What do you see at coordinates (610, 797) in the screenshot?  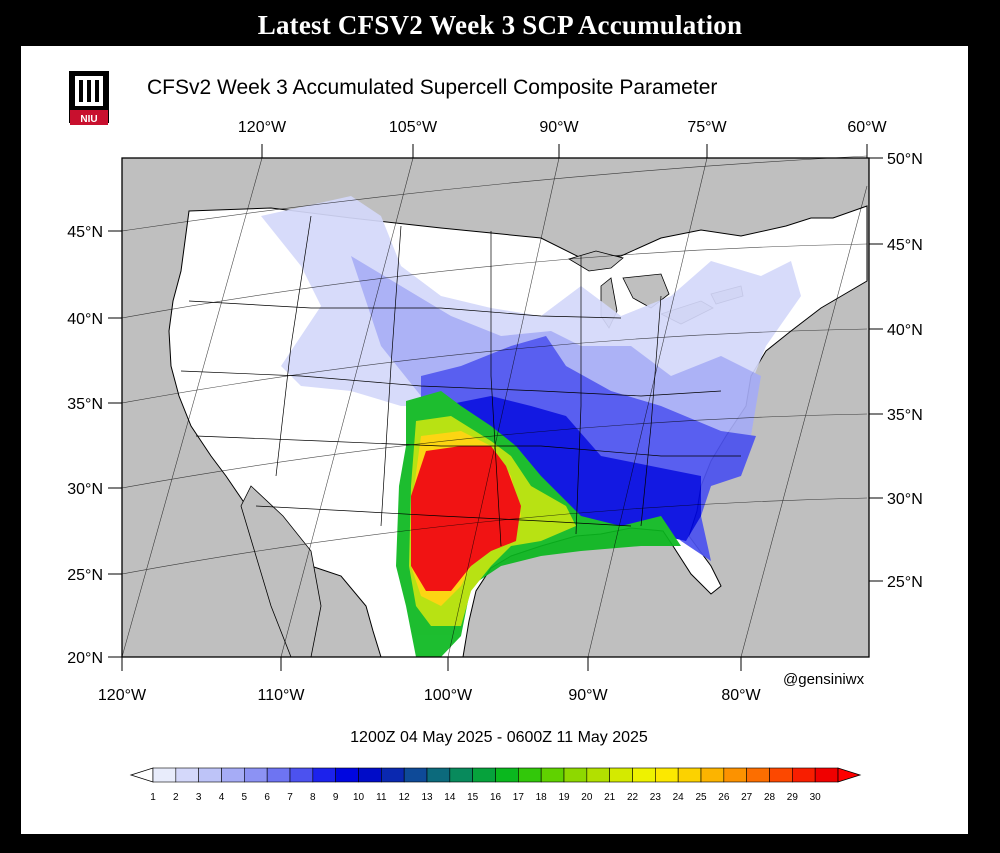 I see `colorbar-tick-label: 21` at bounding box center [610, 797].